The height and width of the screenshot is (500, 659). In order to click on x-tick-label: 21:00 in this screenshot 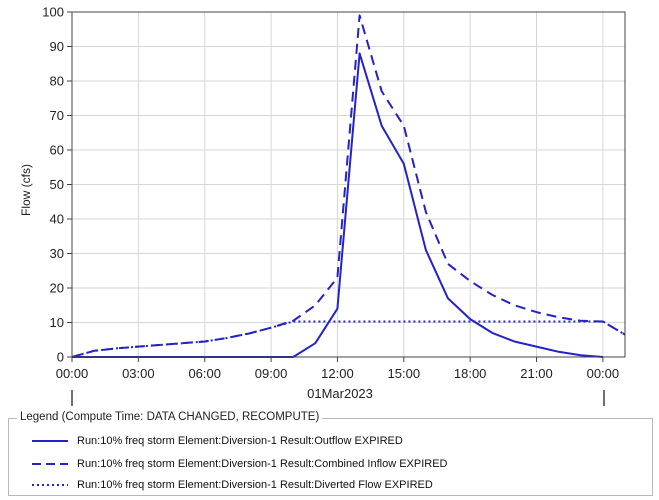, I will do `click(536, 373)`.